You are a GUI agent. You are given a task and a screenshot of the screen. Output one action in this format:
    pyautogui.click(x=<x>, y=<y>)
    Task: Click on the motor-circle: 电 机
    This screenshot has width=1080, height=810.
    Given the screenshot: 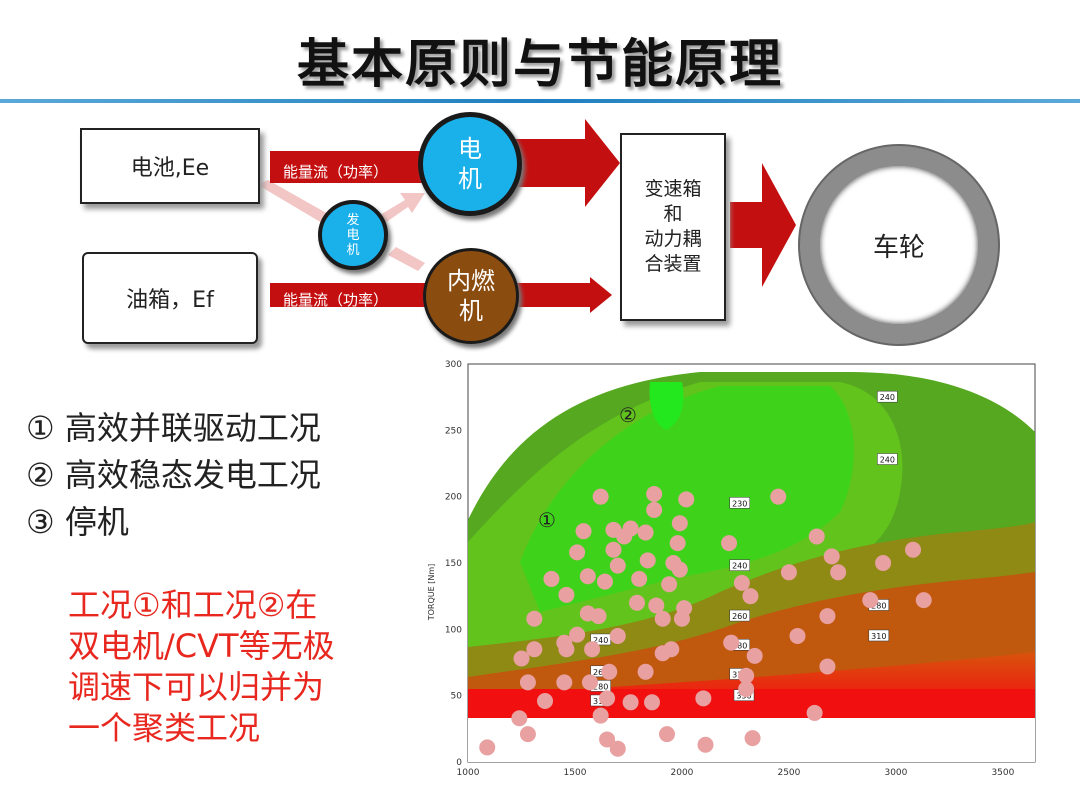 What is the action you would take?
    pyautogui.click(x=470, y=164)
    